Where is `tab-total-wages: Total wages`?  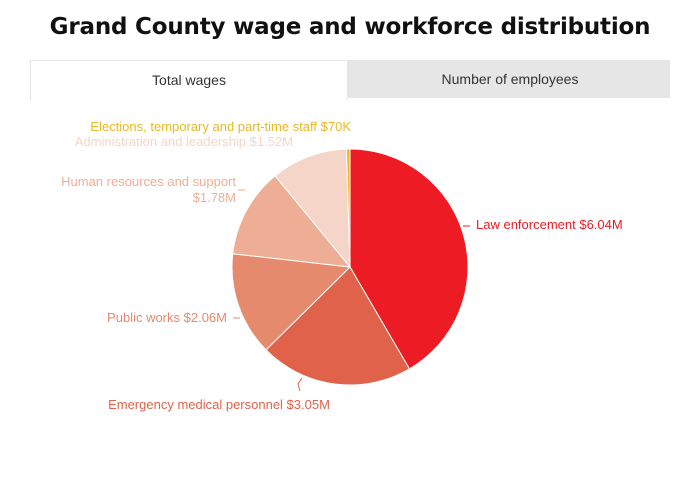
tab-total-wages: Total wages is located at coordinates (189, 80).